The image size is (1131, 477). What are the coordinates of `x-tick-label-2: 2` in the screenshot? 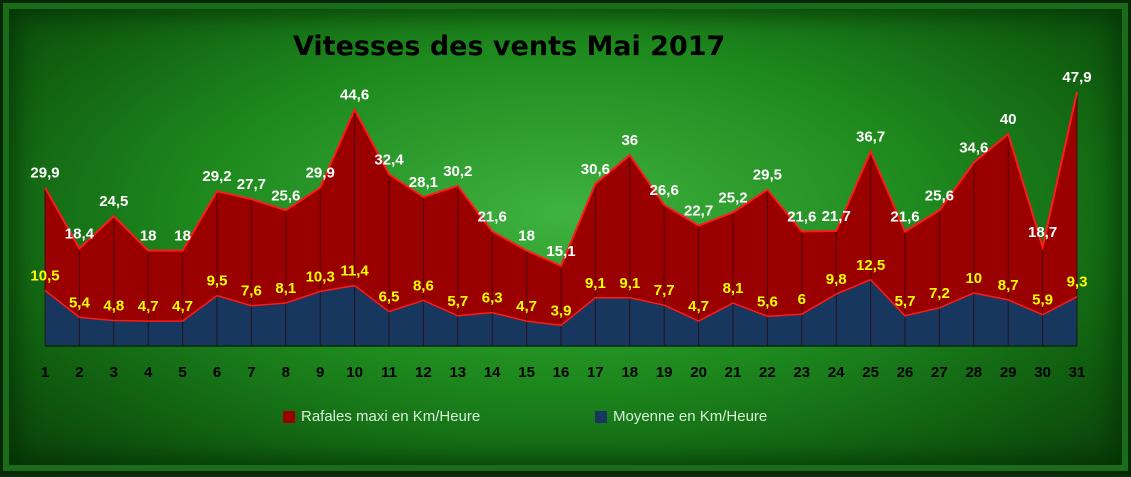 It's located at (79, 372).